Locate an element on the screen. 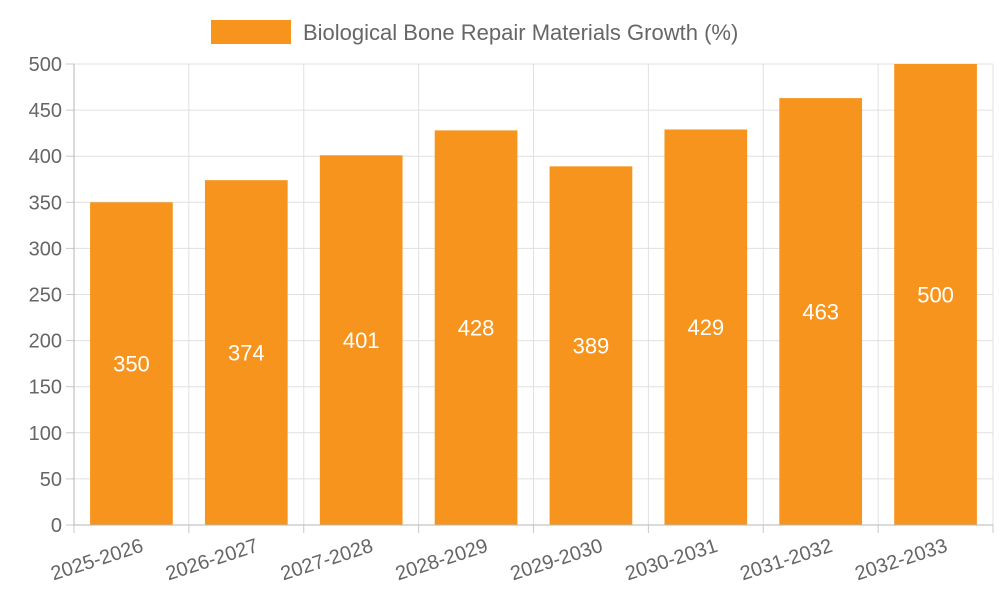  bar-2027-2028 is located at coordinates (361, 340).